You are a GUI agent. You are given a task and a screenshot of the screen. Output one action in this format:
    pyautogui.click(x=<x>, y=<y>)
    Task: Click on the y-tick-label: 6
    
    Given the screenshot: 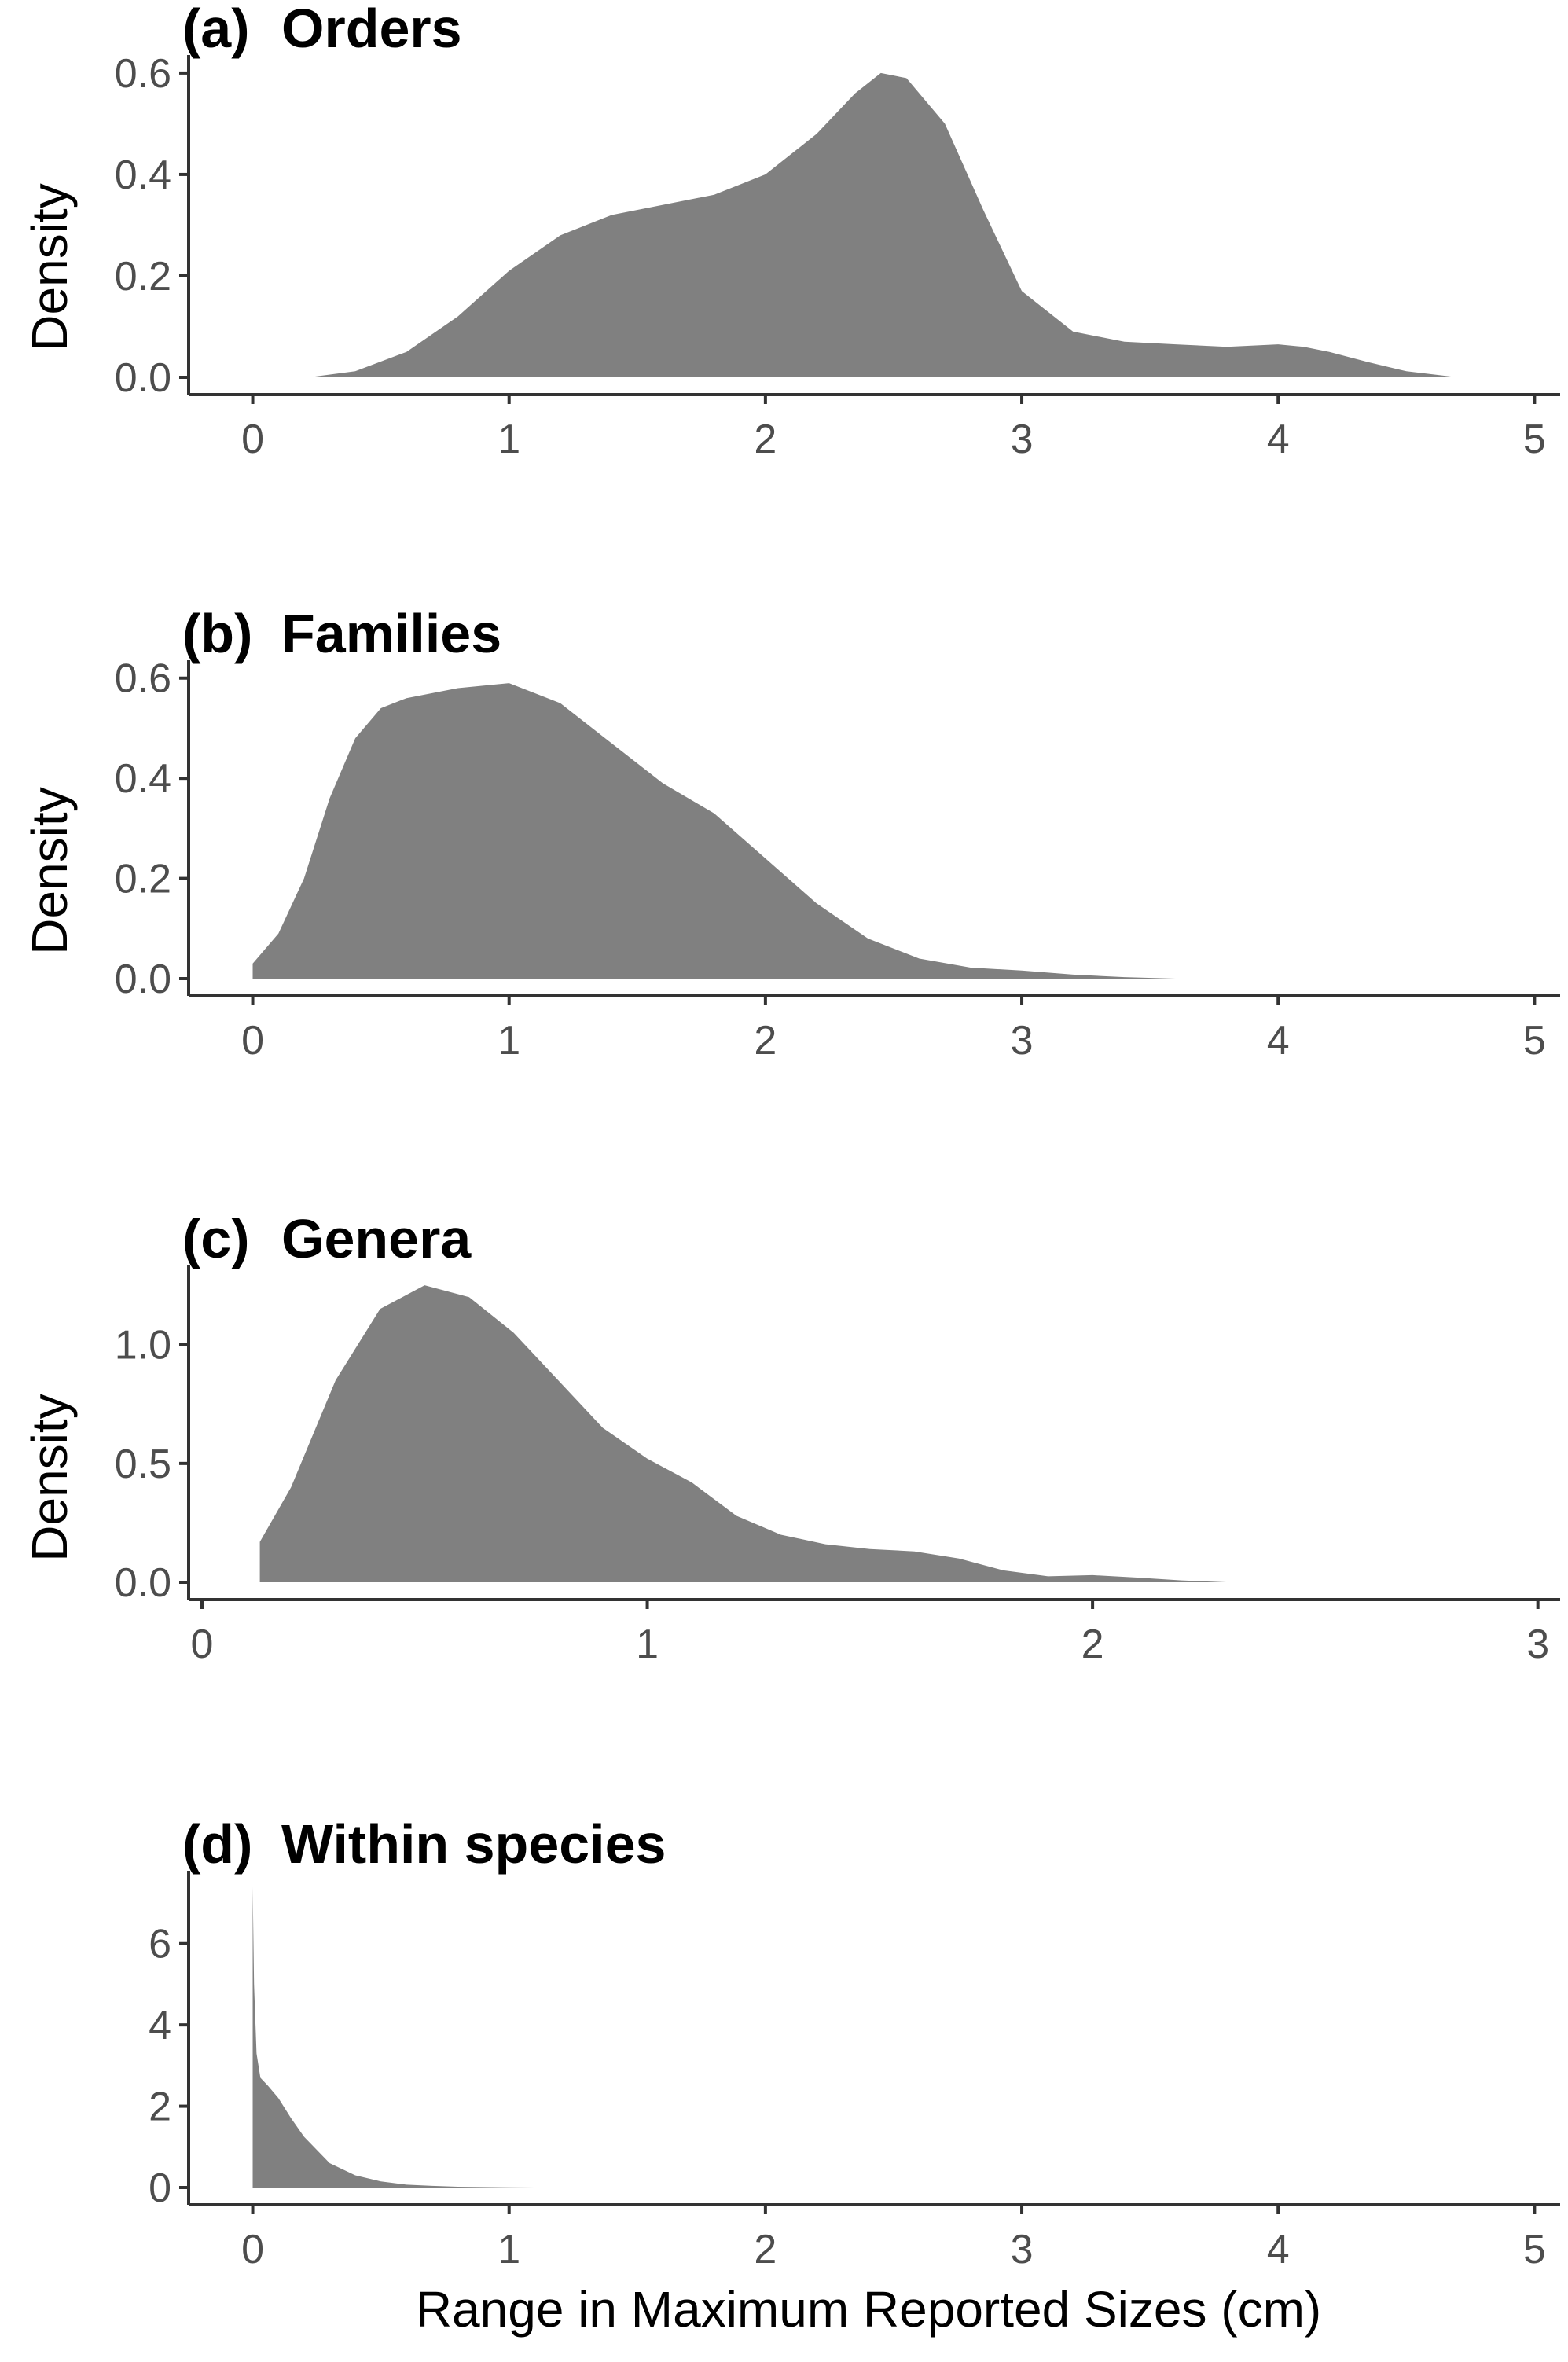 What is the action you would take?
    pyautogui.click(x=160, y=1945)
    